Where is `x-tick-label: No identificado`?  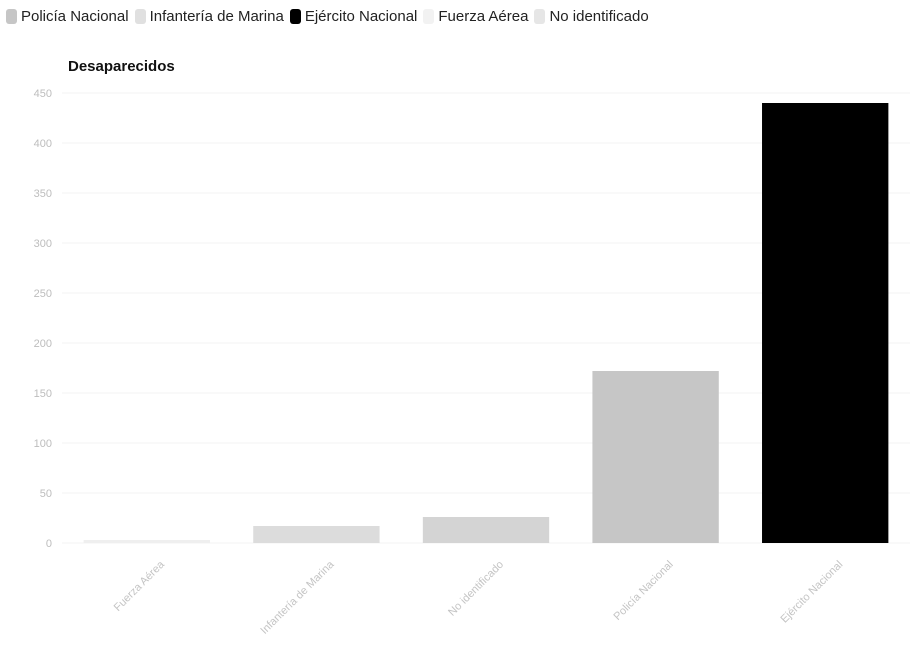
x-tick-label: No identificado is located at coordinates (476, 589).